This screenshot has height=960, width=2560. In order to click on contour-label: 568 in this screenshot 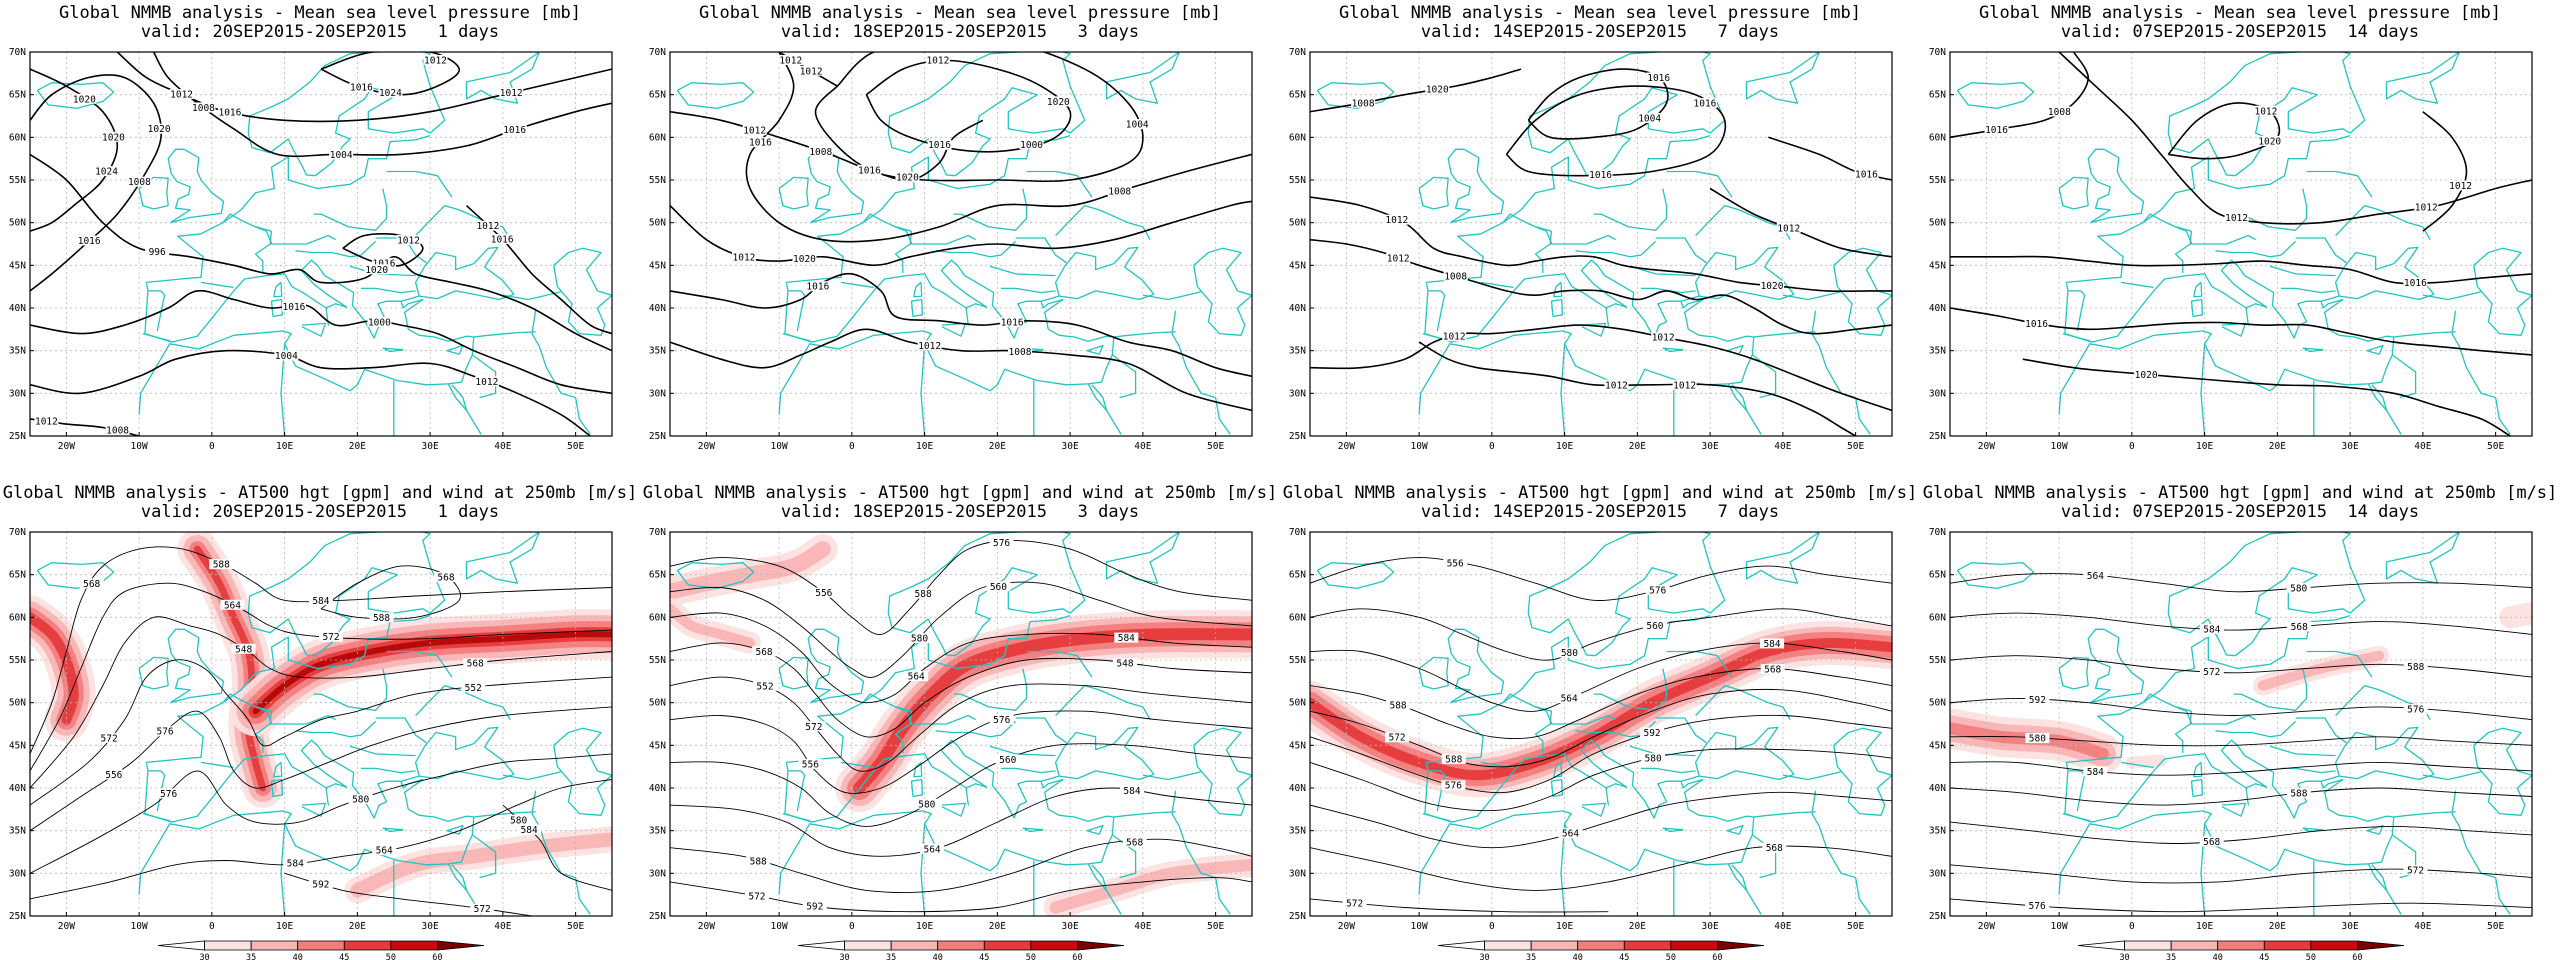, I will do `click(475, 664)`.